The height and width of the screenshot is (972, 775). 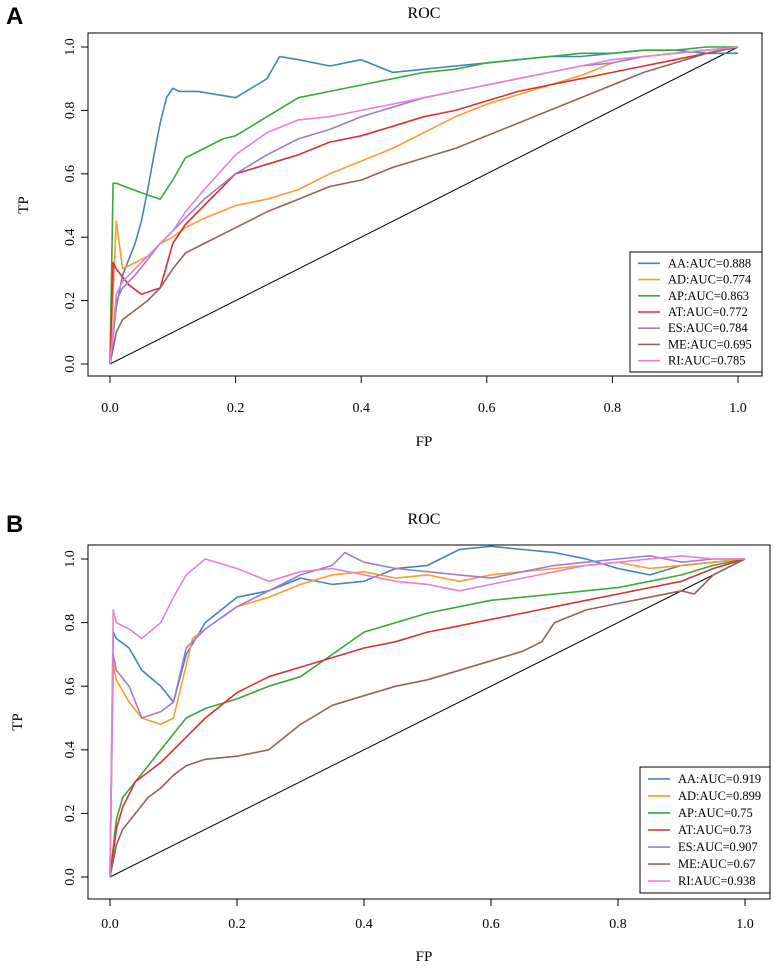 I want to click on legend-label-me: ME:AUC=0.695, so click(x=710, y=344).